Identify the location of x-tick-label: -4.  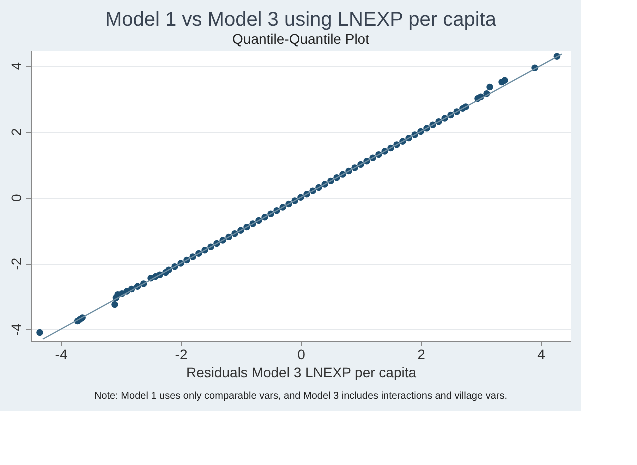
(61, 354).